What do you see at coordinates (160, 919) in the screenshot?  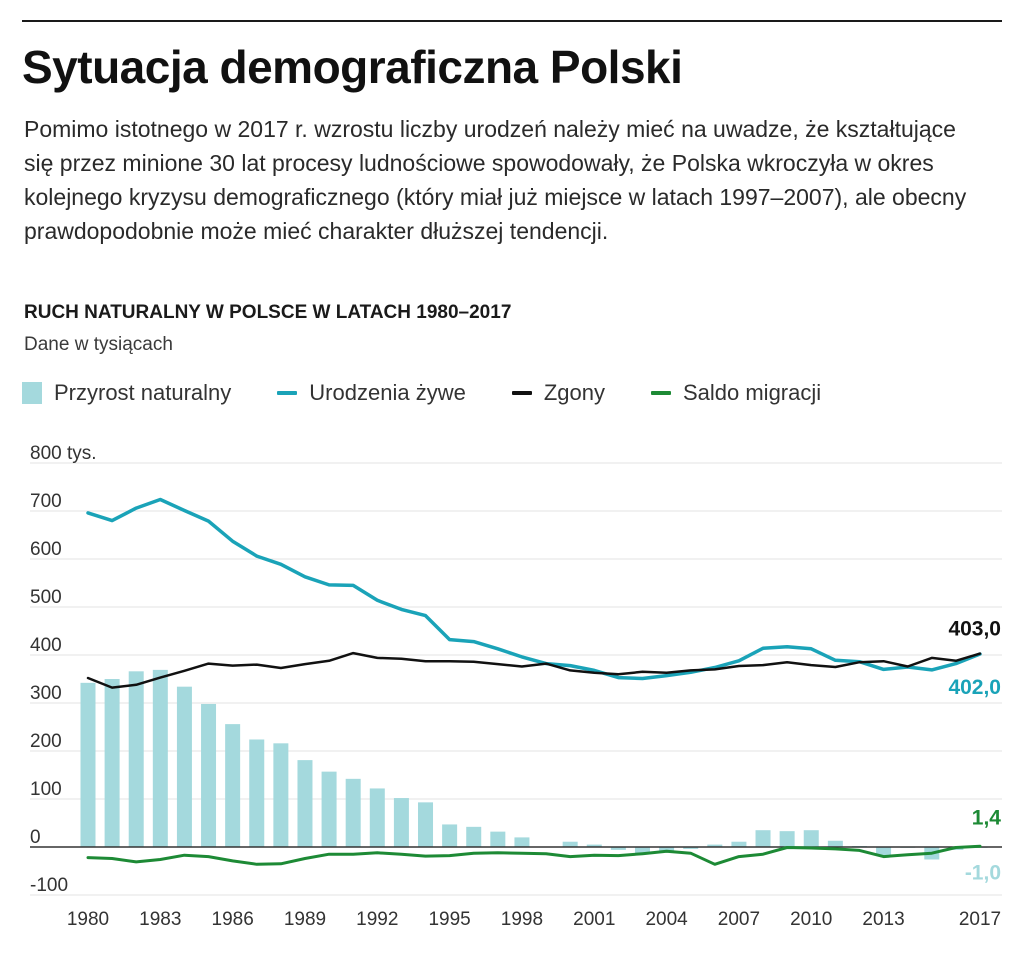 I see `x-tick-label: 1983` at bounding box center [160, 919].